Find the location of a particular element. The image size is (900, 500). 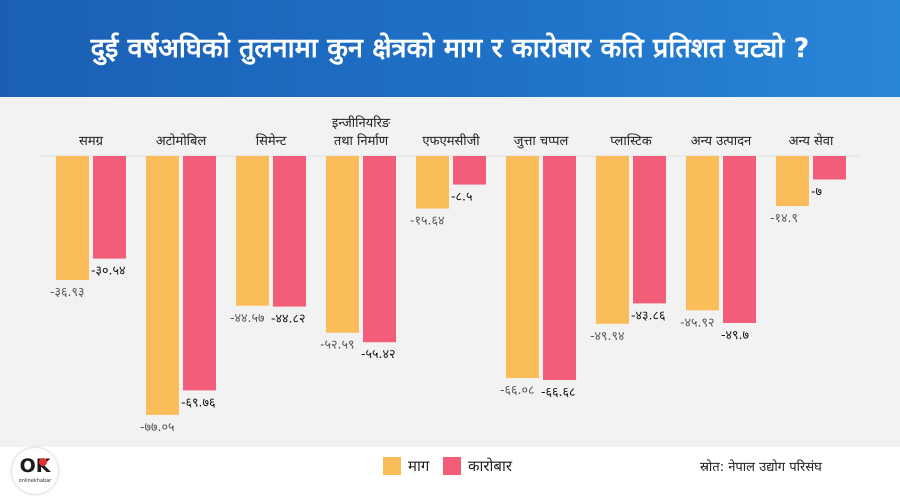

data-label-demand: -३६.९३ is located at coordinates (67, 291).